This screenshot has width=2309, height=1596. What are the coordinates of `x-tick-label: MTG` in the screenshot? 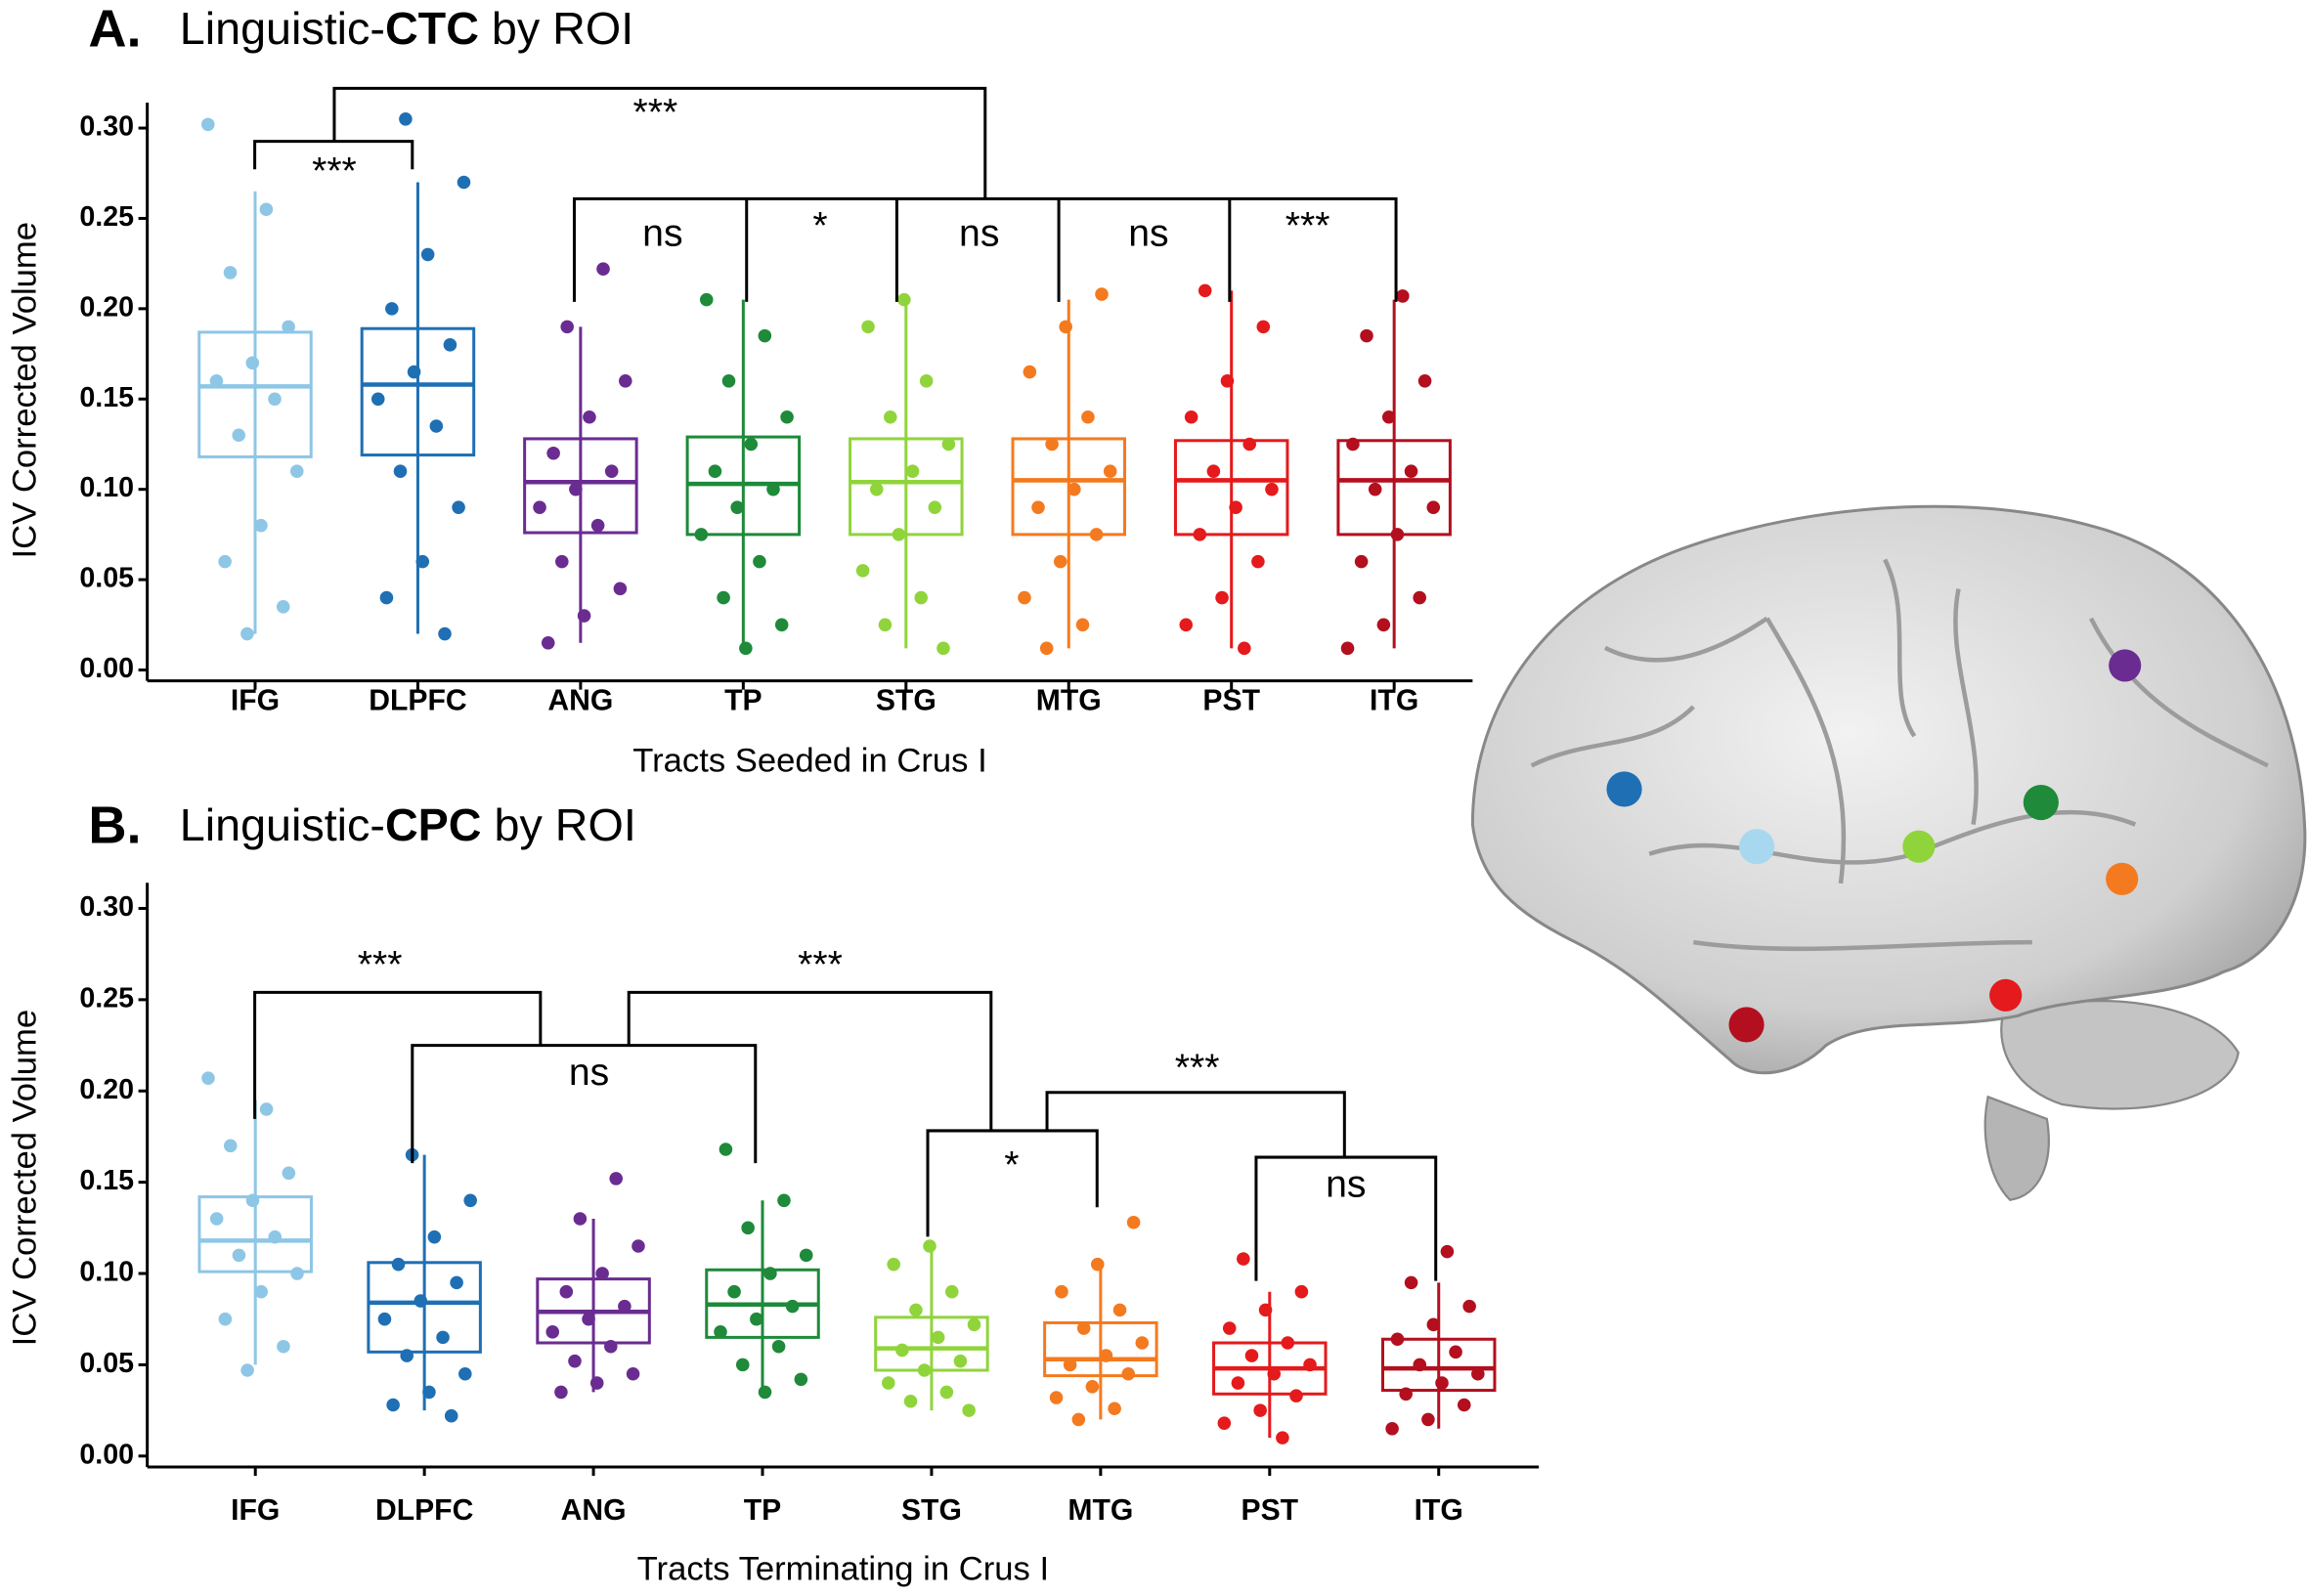 It's located at (1069, 701).